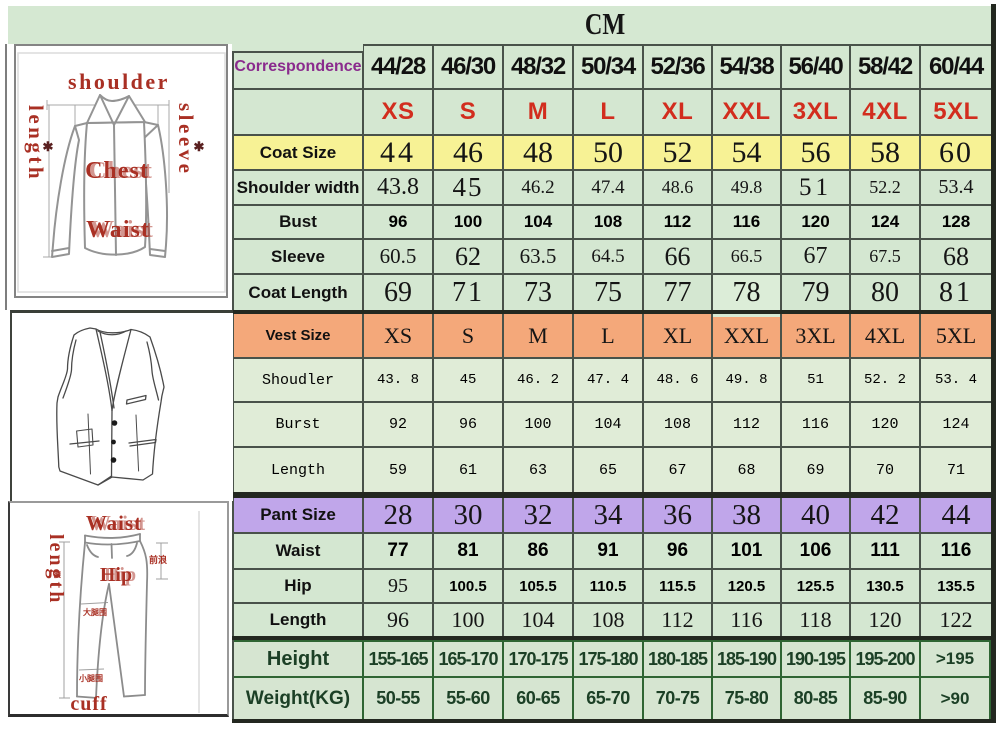 This screenshot has height=743, width=1000. Describe the element at coordinates (57, 574) in the screenshot. I see `svg-text: 腰` at that location.